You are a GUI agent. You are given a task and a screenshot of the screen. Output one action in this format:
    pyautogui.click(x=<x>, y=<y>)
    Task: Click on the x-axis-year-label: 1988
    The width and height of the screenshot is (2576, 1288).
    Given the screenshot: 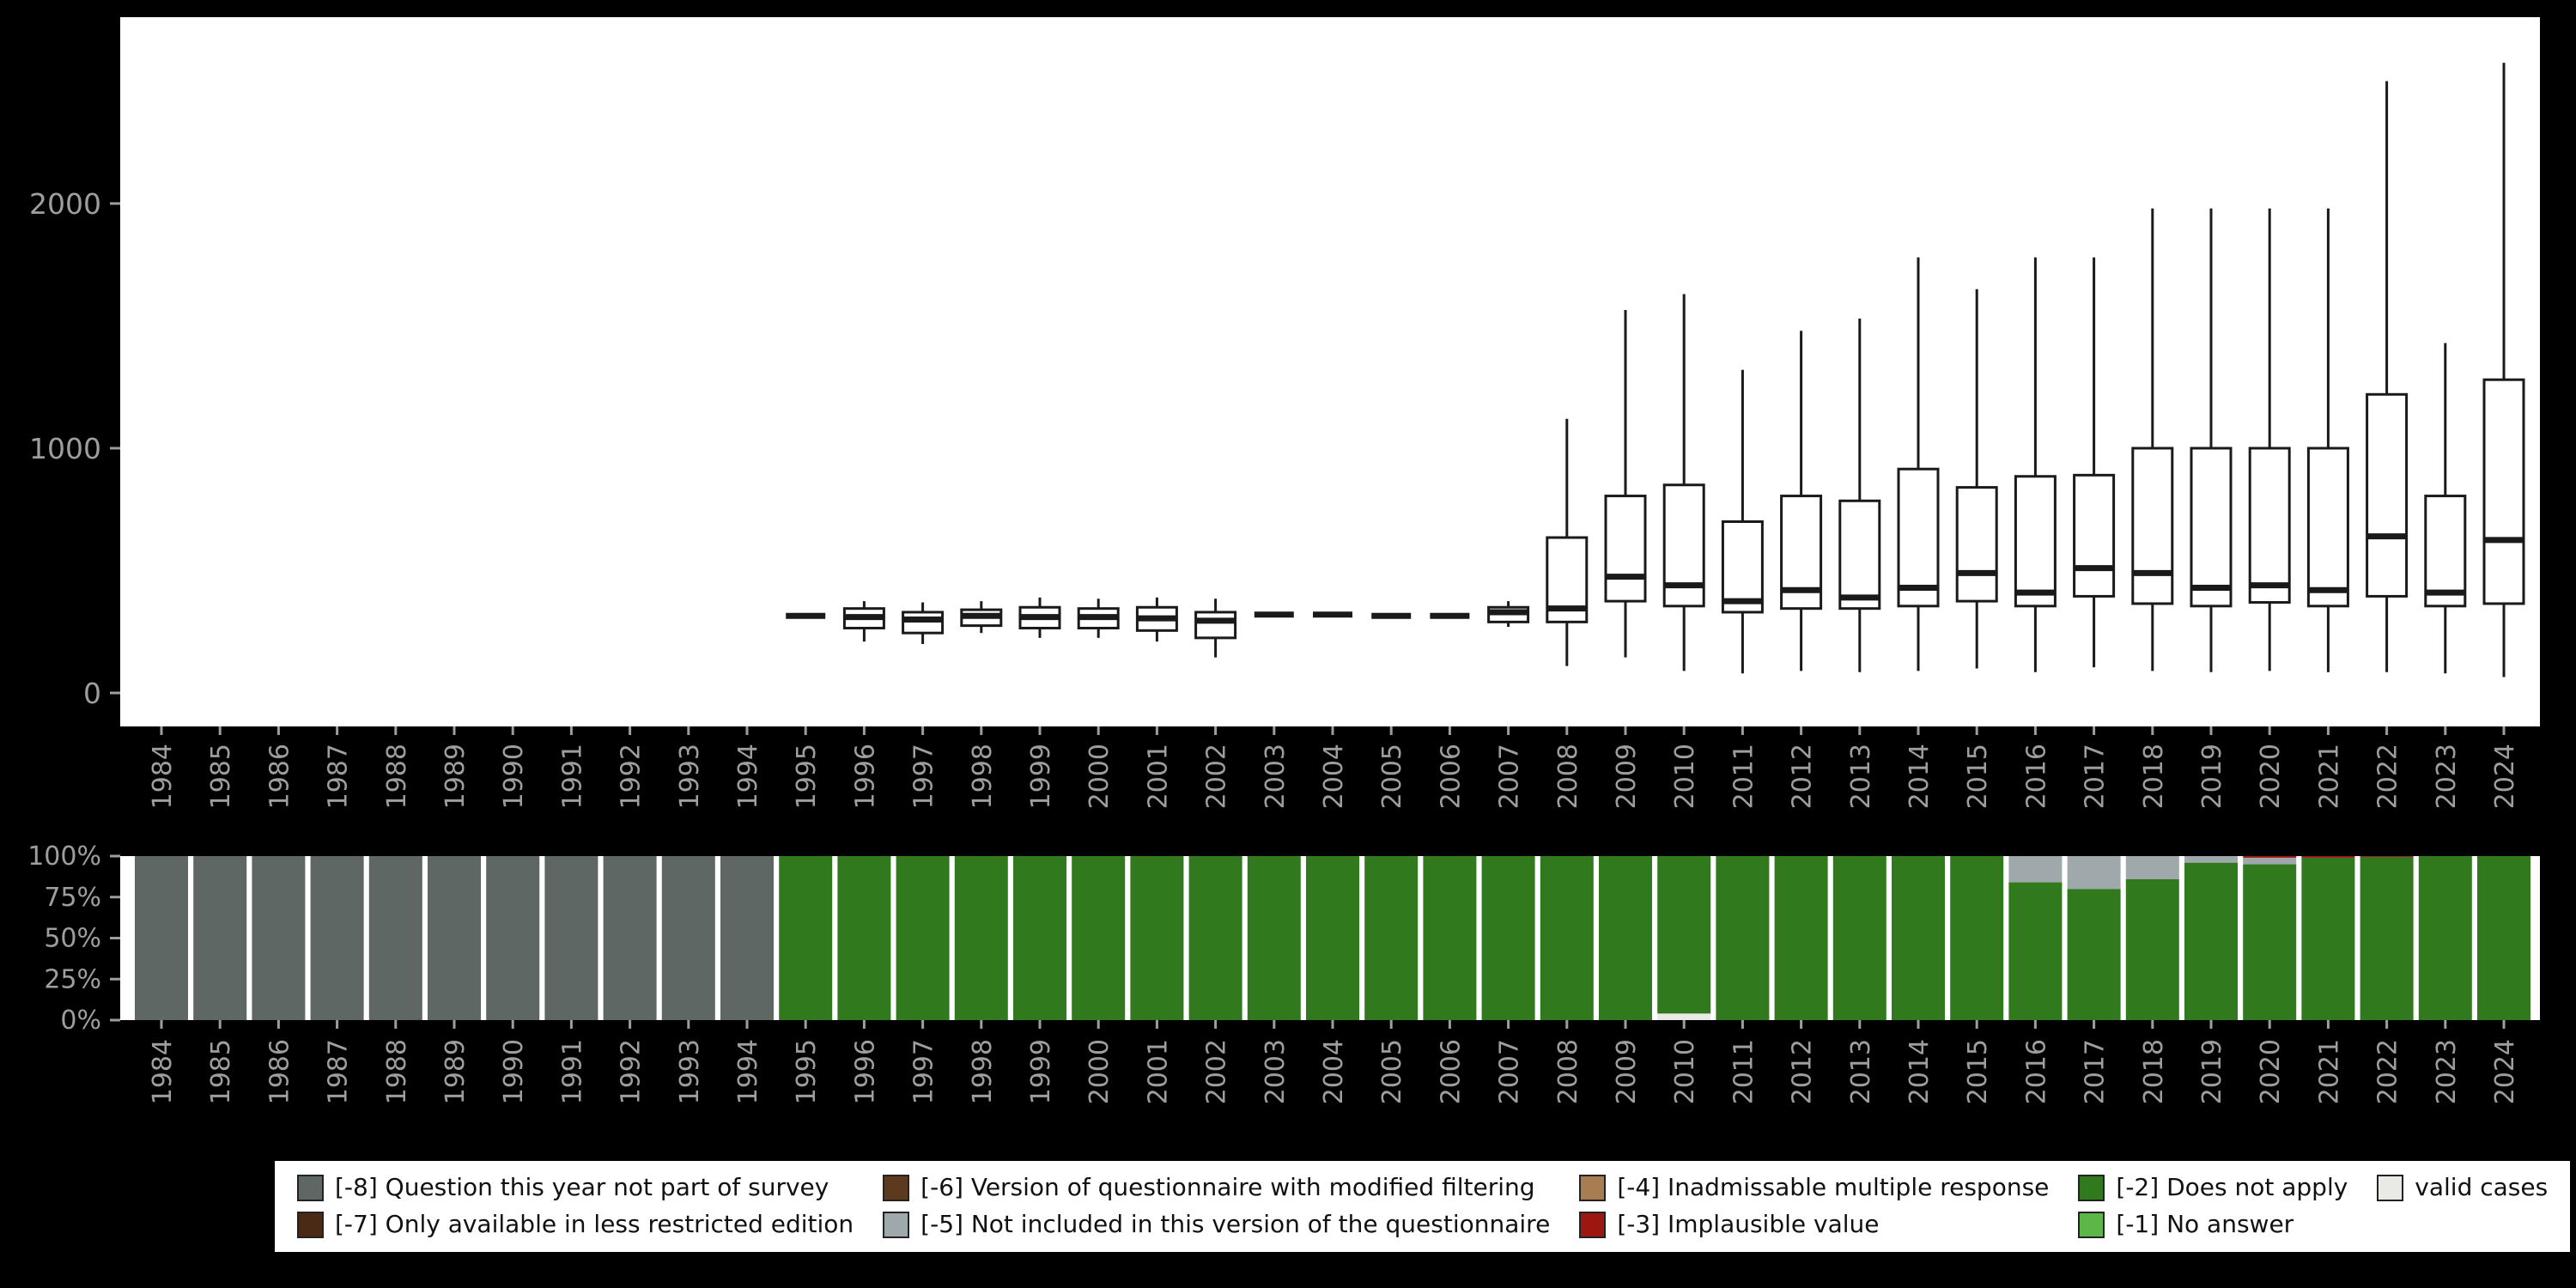 What is the action you would take?
    pyautogui.click(x=397, y=777)
    